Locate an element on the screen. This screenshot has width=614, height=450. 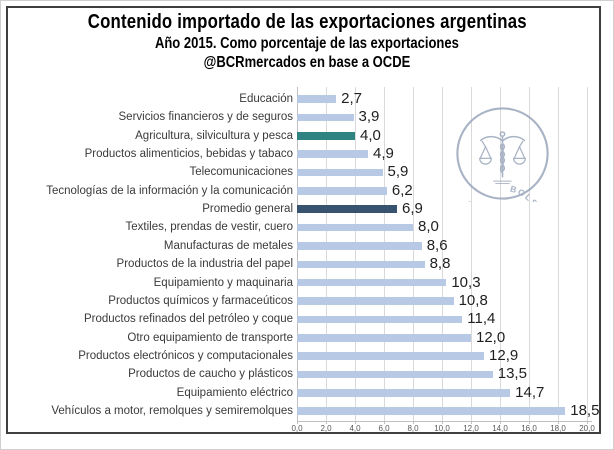
value-label: 10,8 is located at coordinates (473, 300).